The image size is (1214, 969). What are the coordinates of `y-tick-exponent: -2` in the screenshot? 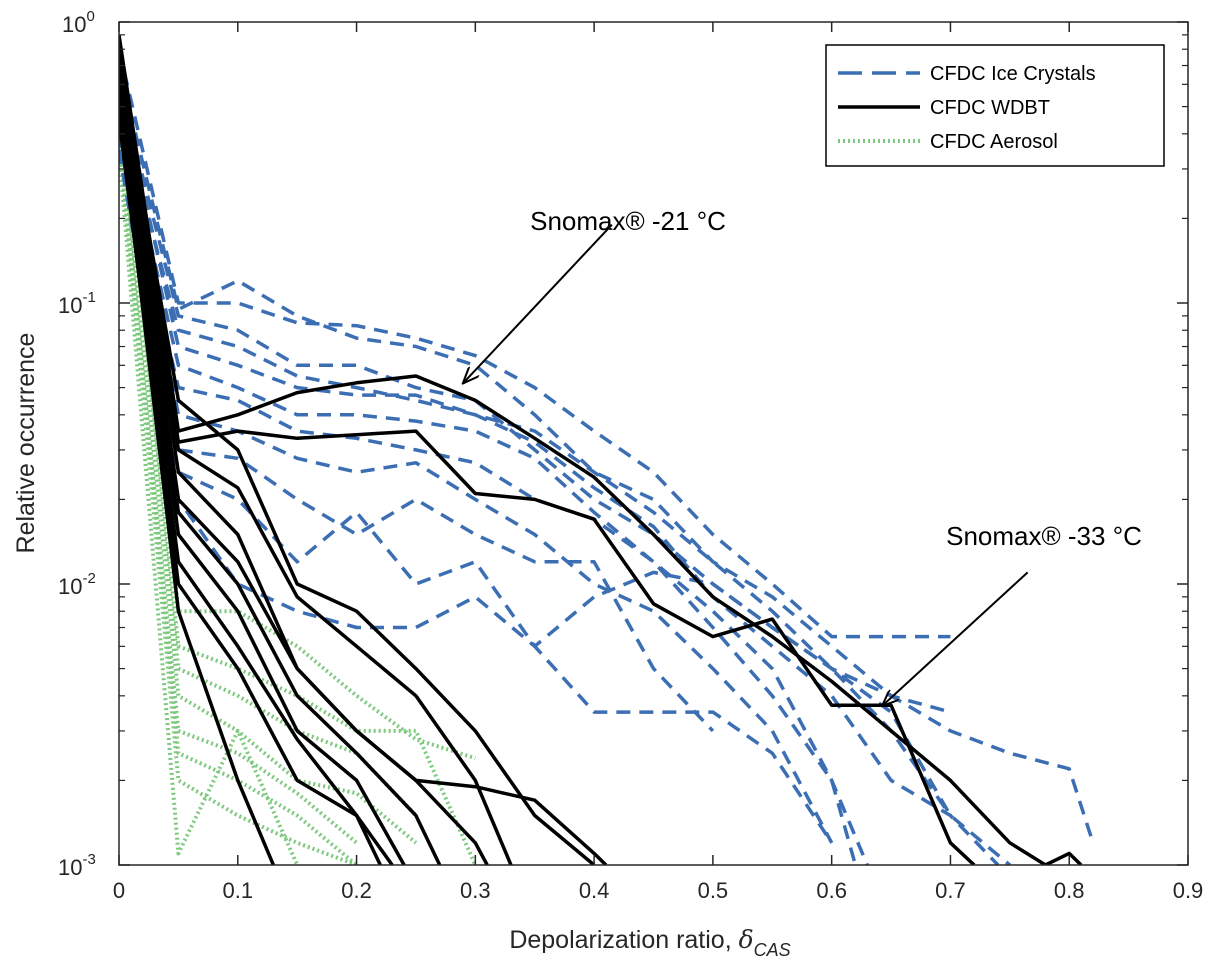 It's located at (88, 578).